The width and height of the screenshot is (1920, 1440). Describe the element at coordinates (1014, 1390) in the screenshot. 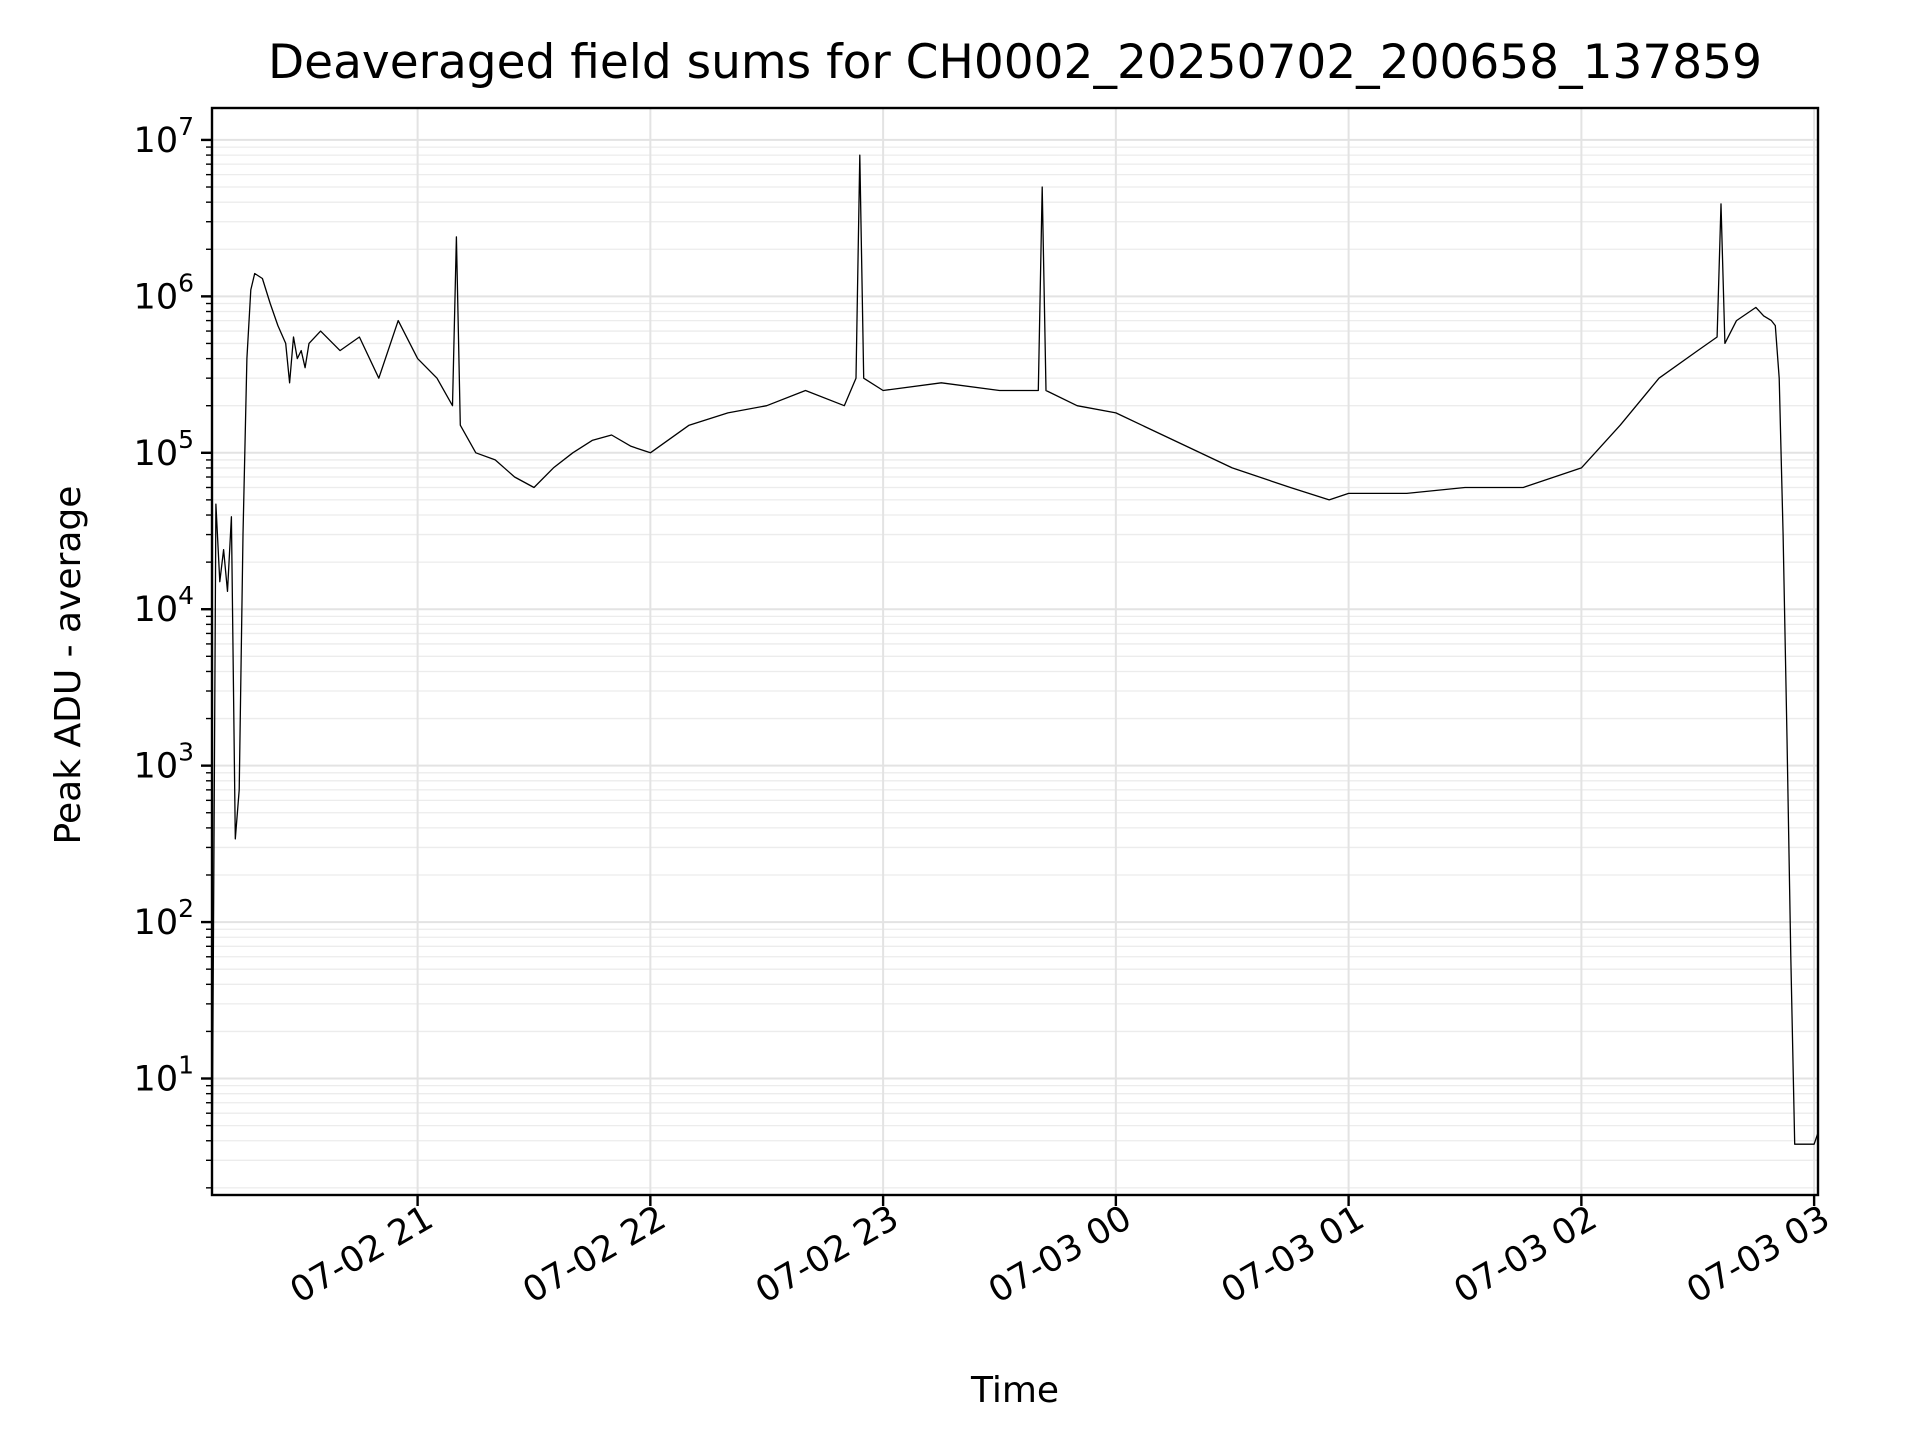

I see `x-axis-label: Time` at that location.